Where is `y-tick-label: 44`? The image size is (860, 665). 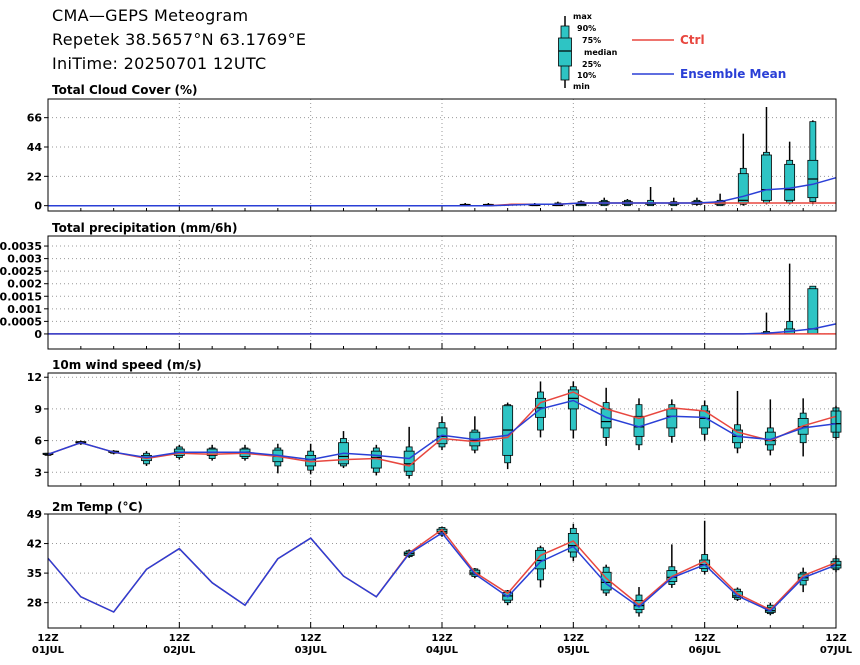 y-tick-label: 44 is located at coordinates (35, 147).